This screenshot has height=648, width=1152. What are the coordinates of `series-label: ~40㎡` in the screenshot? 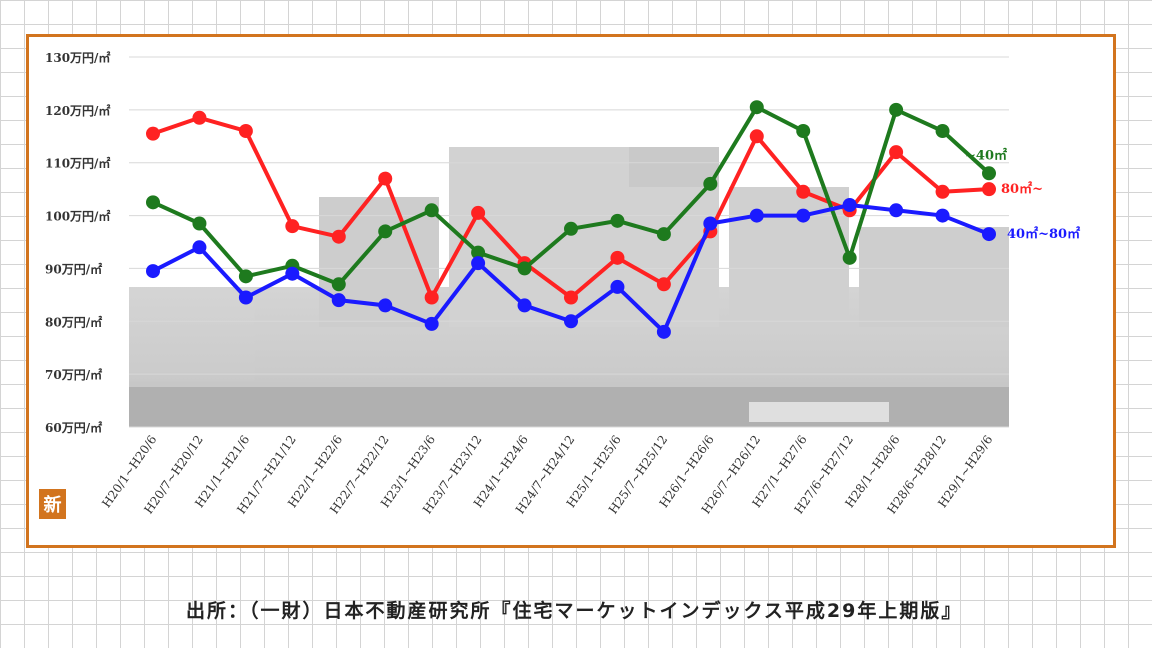 It's located at (986, 155).